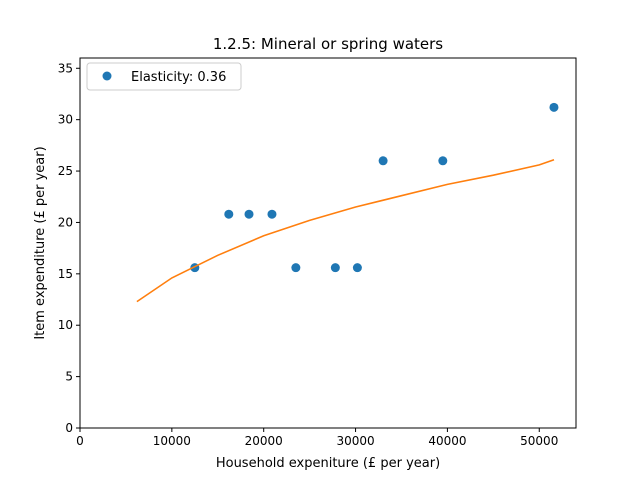 The height and width of the screenshot is (484, 640). I want to click on legend: Elasticity: 0.36, so click(164, 76).